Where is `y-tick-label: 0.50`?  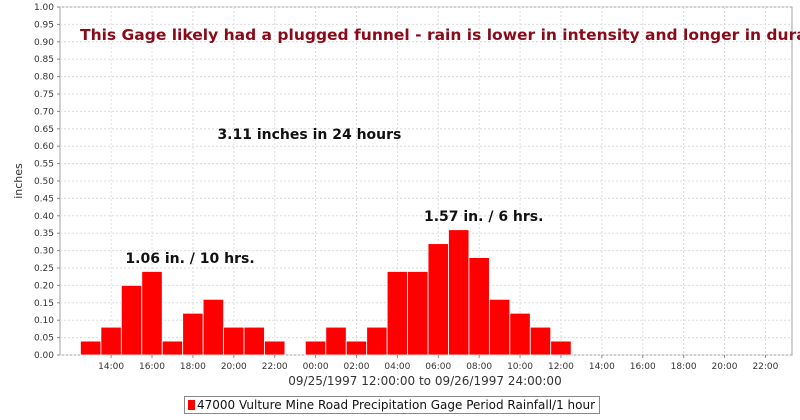
y-tick-label: 0.50 is located at coordinates (44, 182).